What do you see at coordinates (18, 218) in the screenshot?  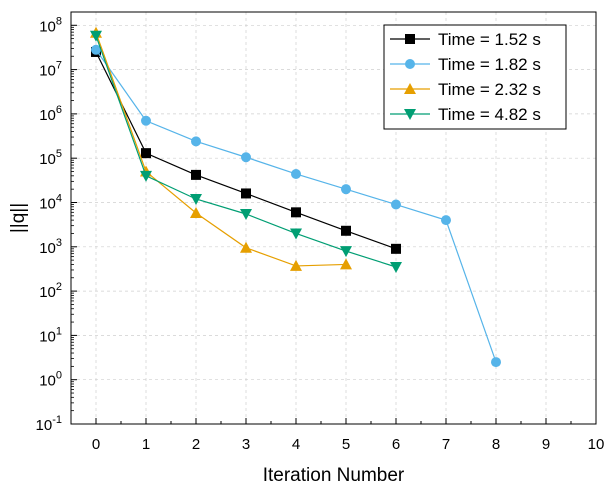 I see `y-axis-title: ||q||` at bounding box center [18, 218].